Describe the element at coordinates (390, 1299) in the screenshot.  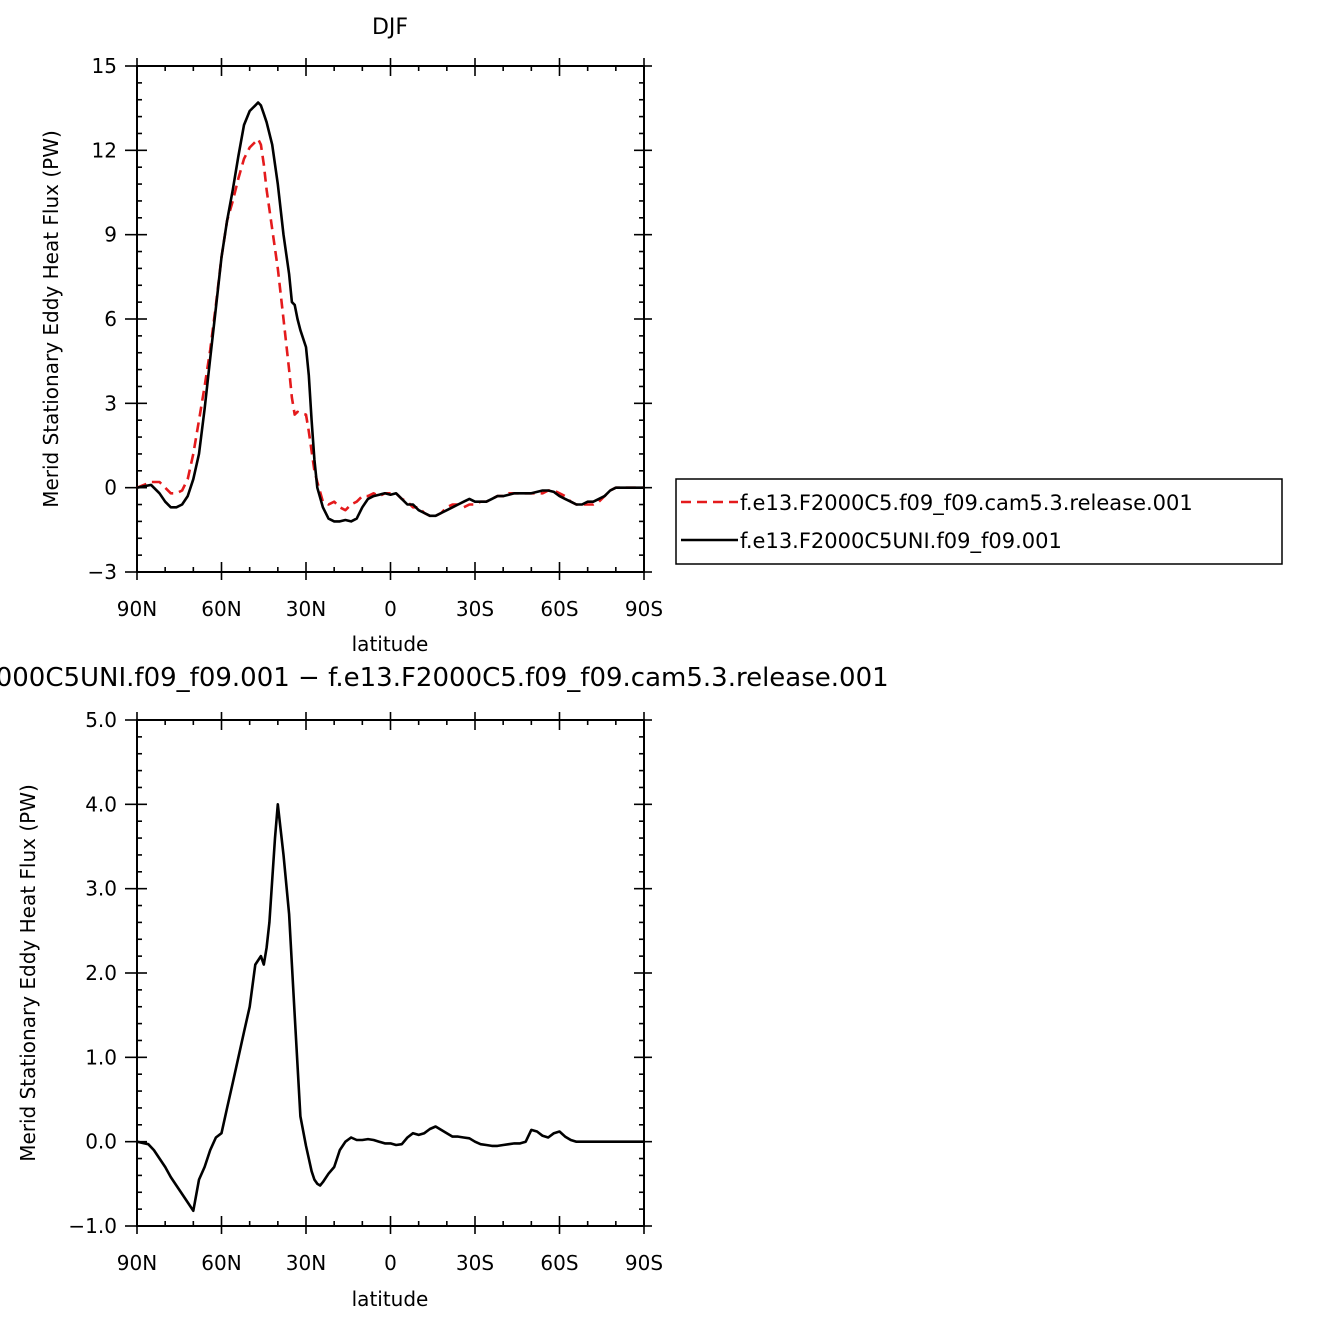
I see `bottom-chart-x-axis-label: latitude` at that location.